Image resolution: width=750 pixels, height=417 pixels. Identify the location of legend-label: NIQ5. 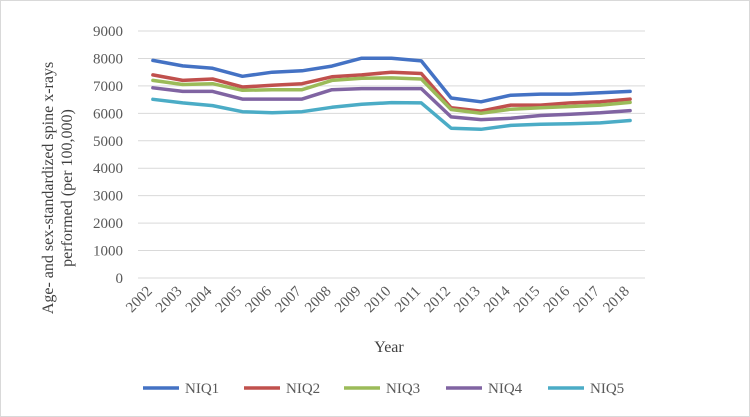
(607, 389).